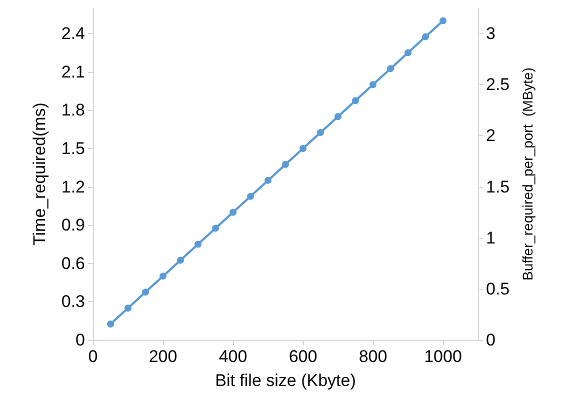  What do you see at coordinates (73, 302) in the screenshot?
I see `y-tick-label: 0.3` at bounding box center [73, 302].